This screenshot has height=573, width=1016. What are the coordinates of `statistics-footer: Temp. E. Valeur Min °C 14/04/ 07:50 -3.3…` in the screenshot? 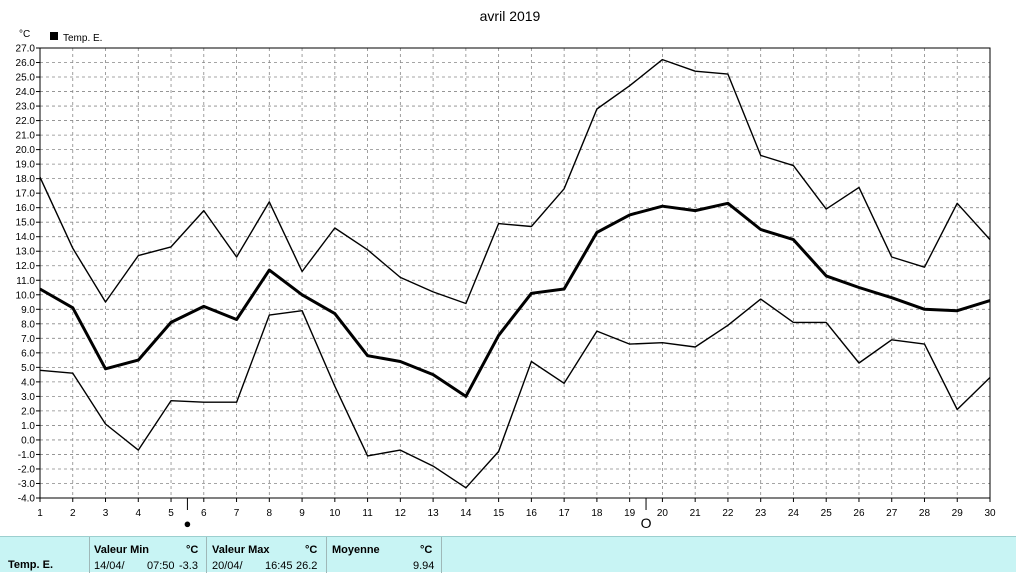 It's located at (508, 554).